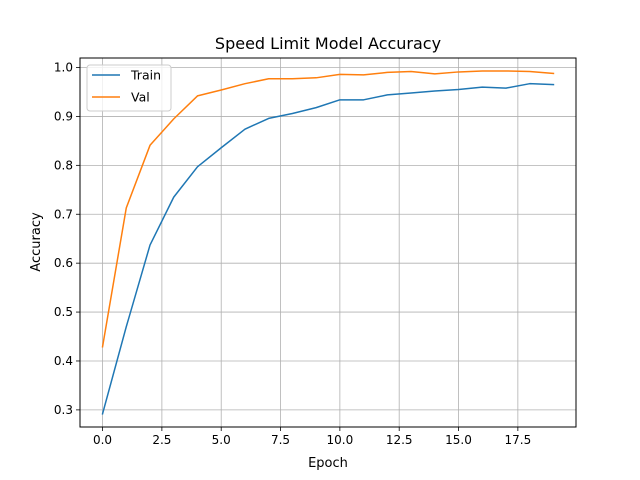  What do you see at coordinates (63, 116) in the screenshot?
I see `y-tick-label: 0.9` at bounding box center [63, 116].